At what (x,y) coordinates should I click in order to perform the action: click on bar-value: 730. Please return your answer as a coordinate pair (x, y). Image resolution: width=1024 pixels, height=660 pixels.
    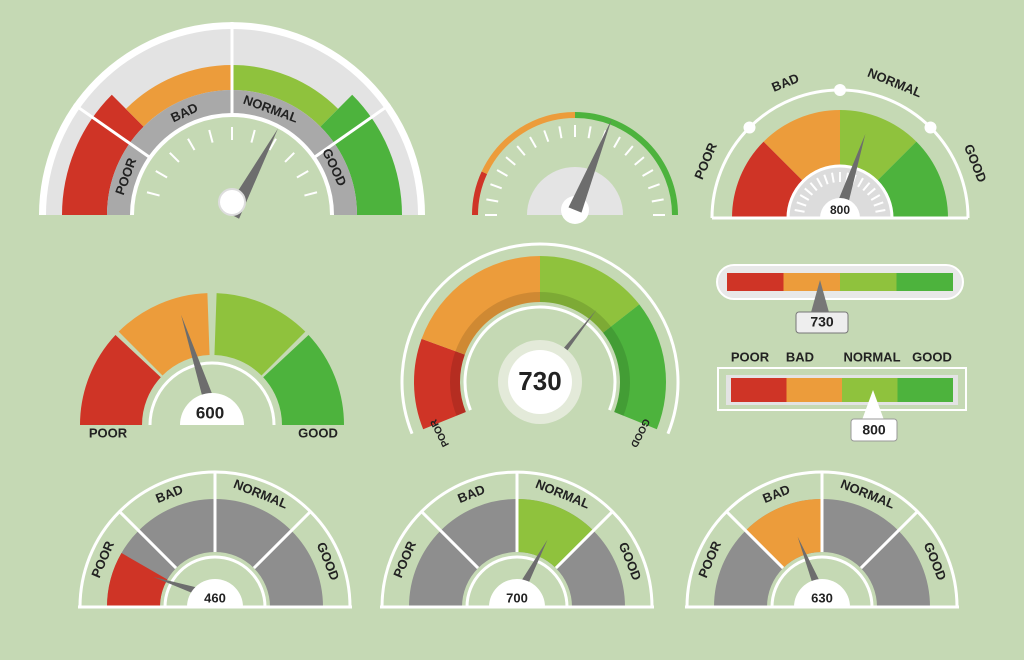
    Looking at the image, I should click on (822, 322).